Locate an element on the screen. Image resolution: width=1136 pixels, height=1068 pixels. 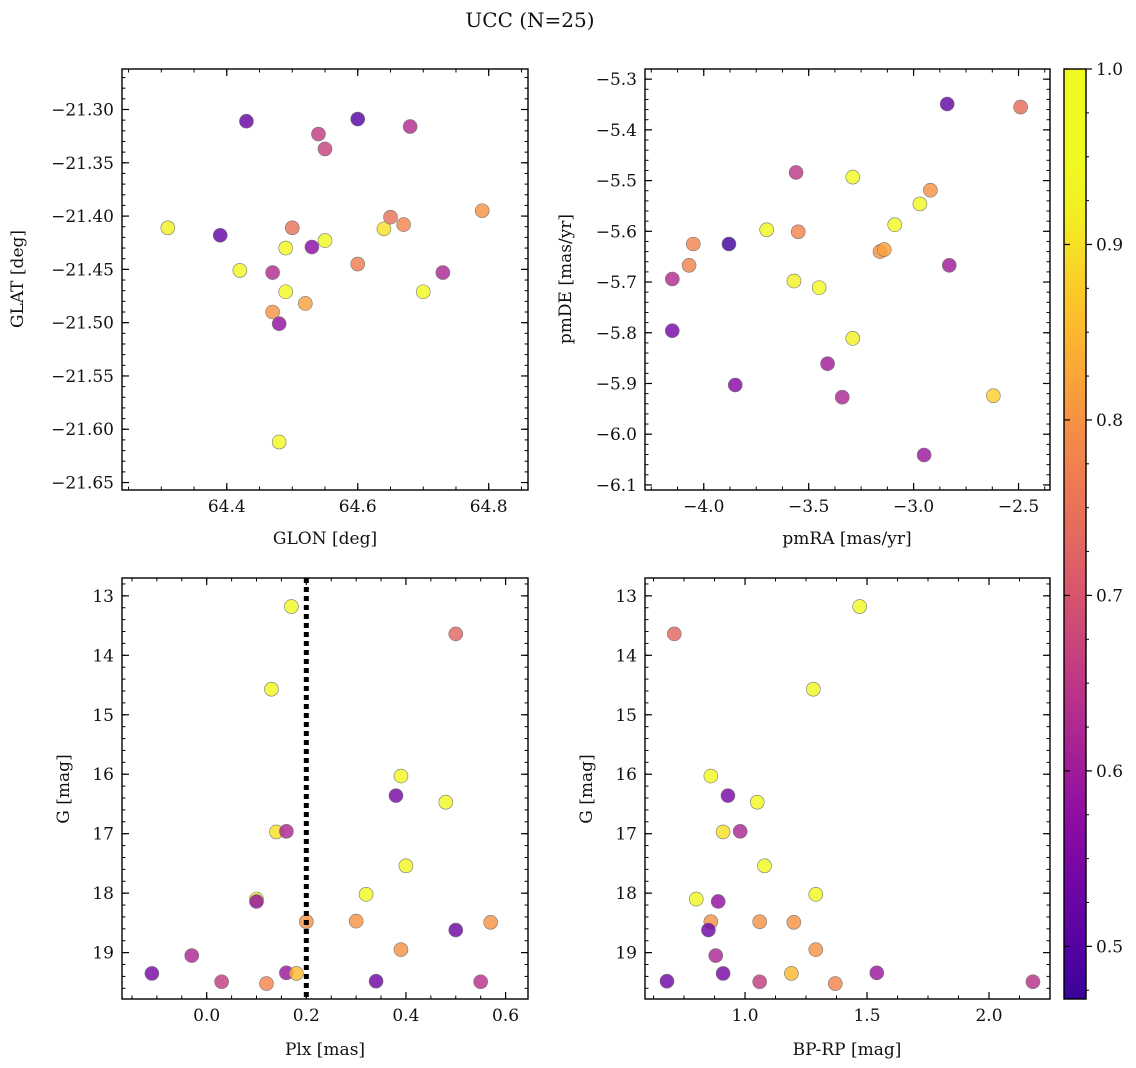
sky-xtick-label: 64.8 is located at coordinates (489, 507).